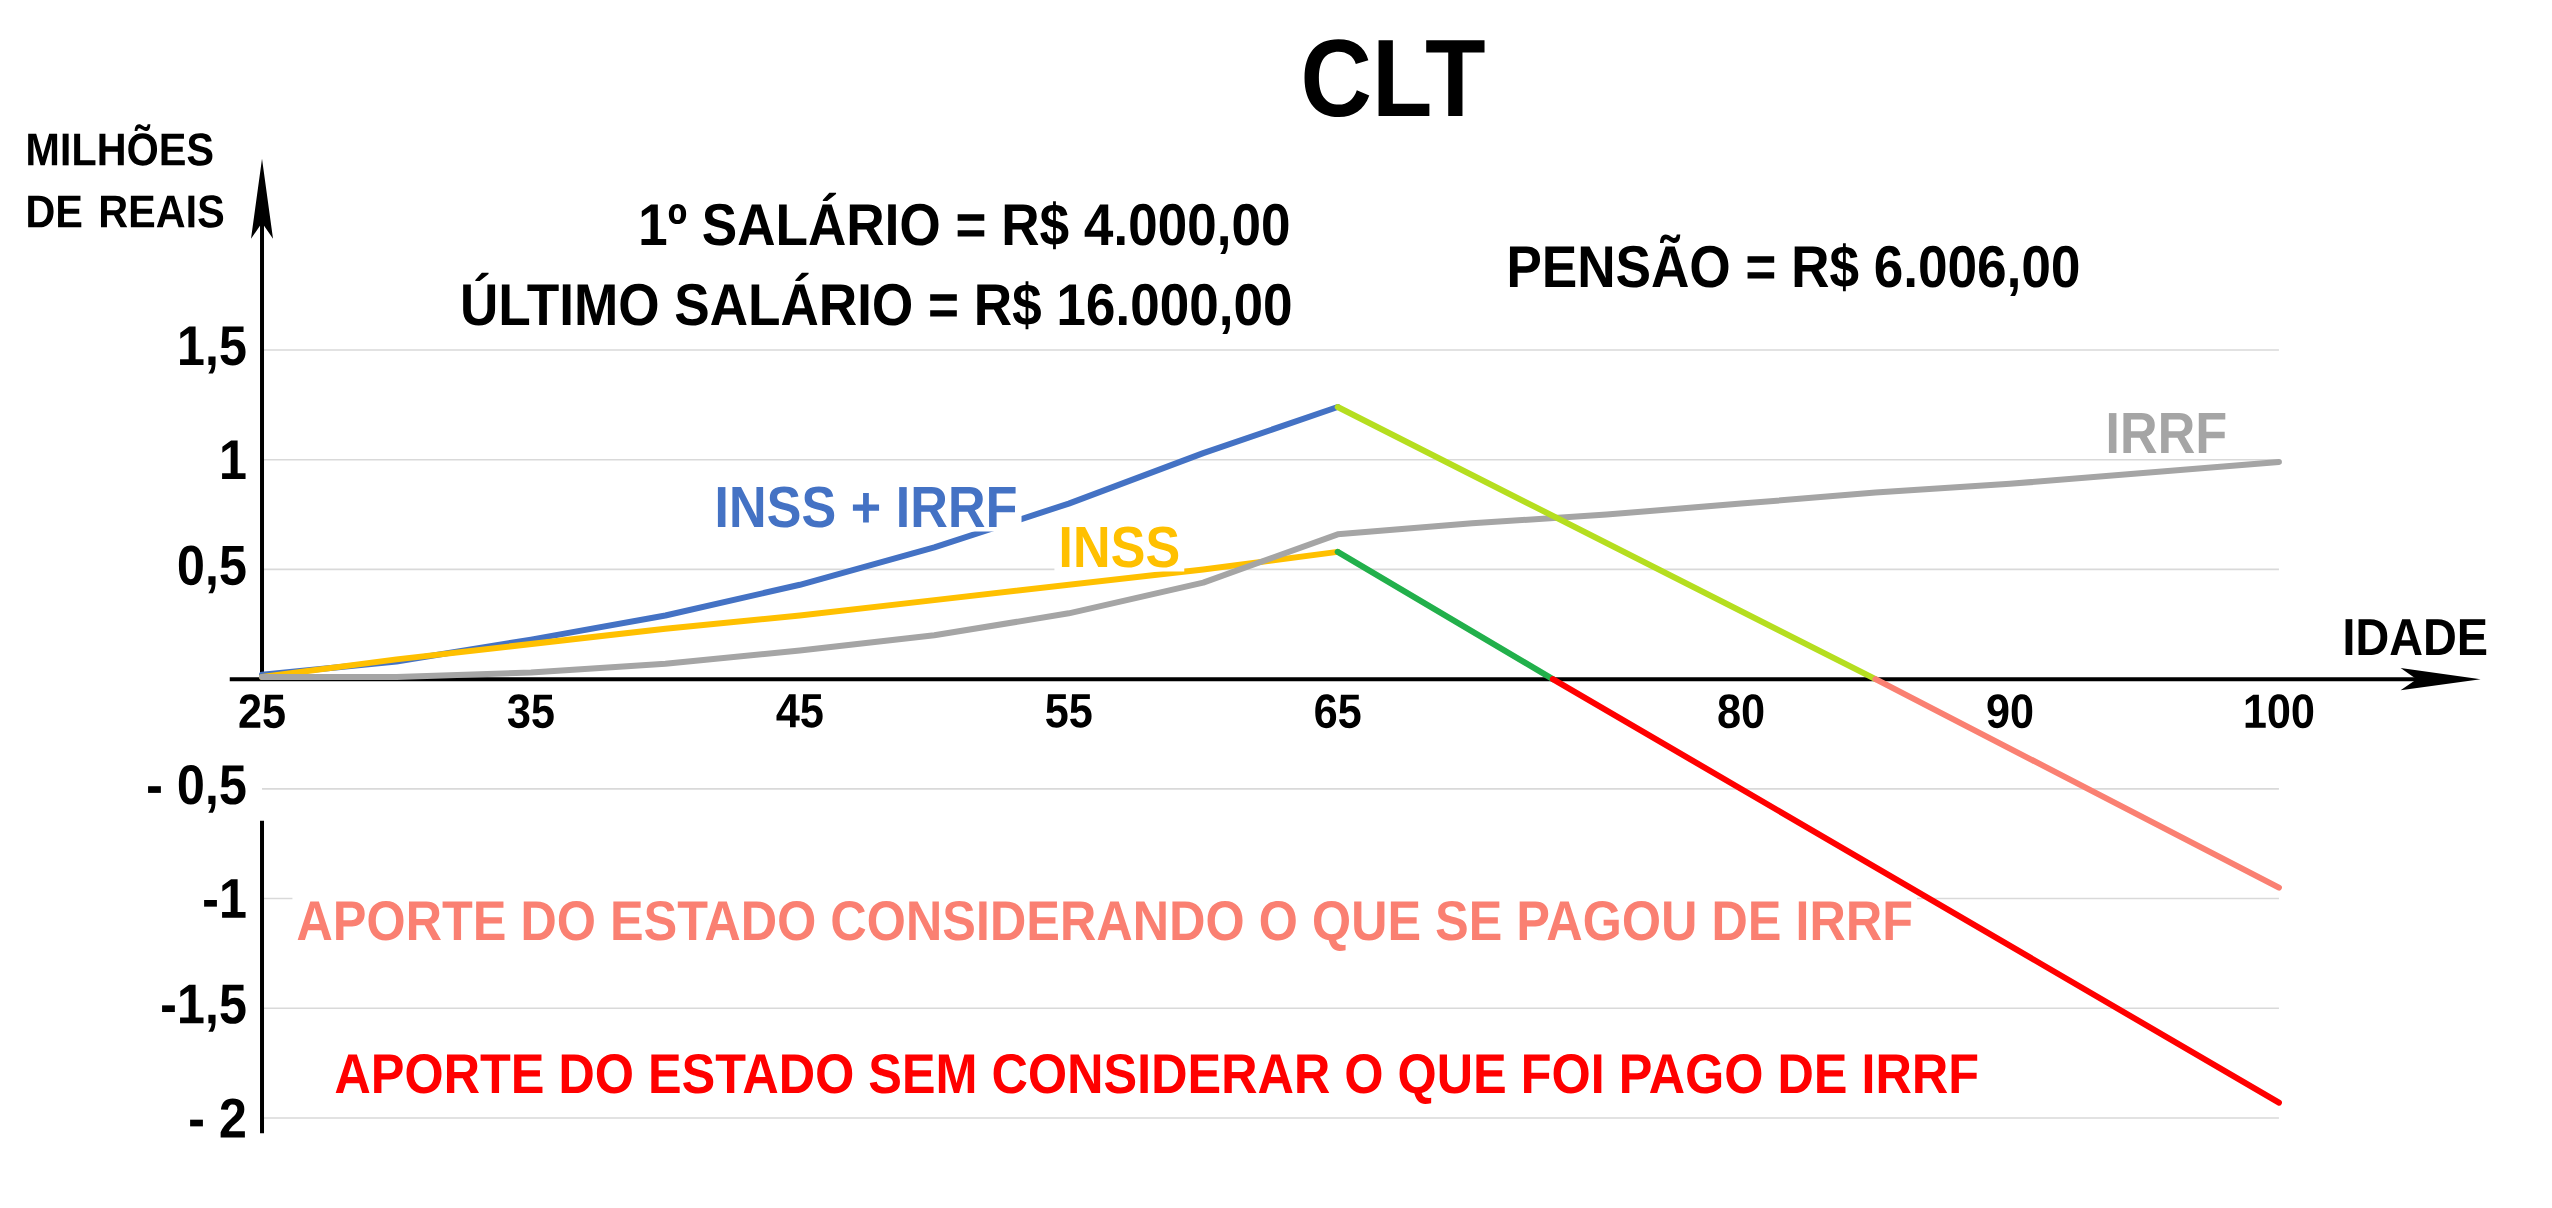  What do you see at coordinates (1069, 711) in the screenshot?
I see `x-tick-label: 55` at bounding box center [1069, 711].